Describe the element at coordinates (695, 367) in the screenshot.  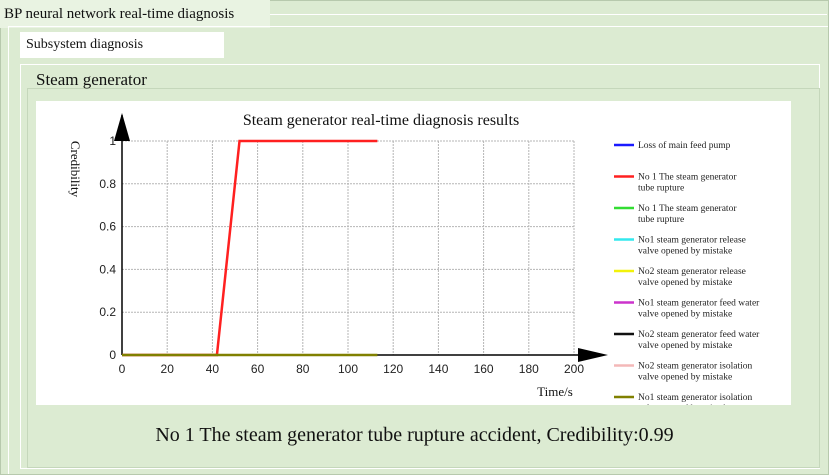
I see `legend-entry-label: No2 steam generator isolation` at that location.